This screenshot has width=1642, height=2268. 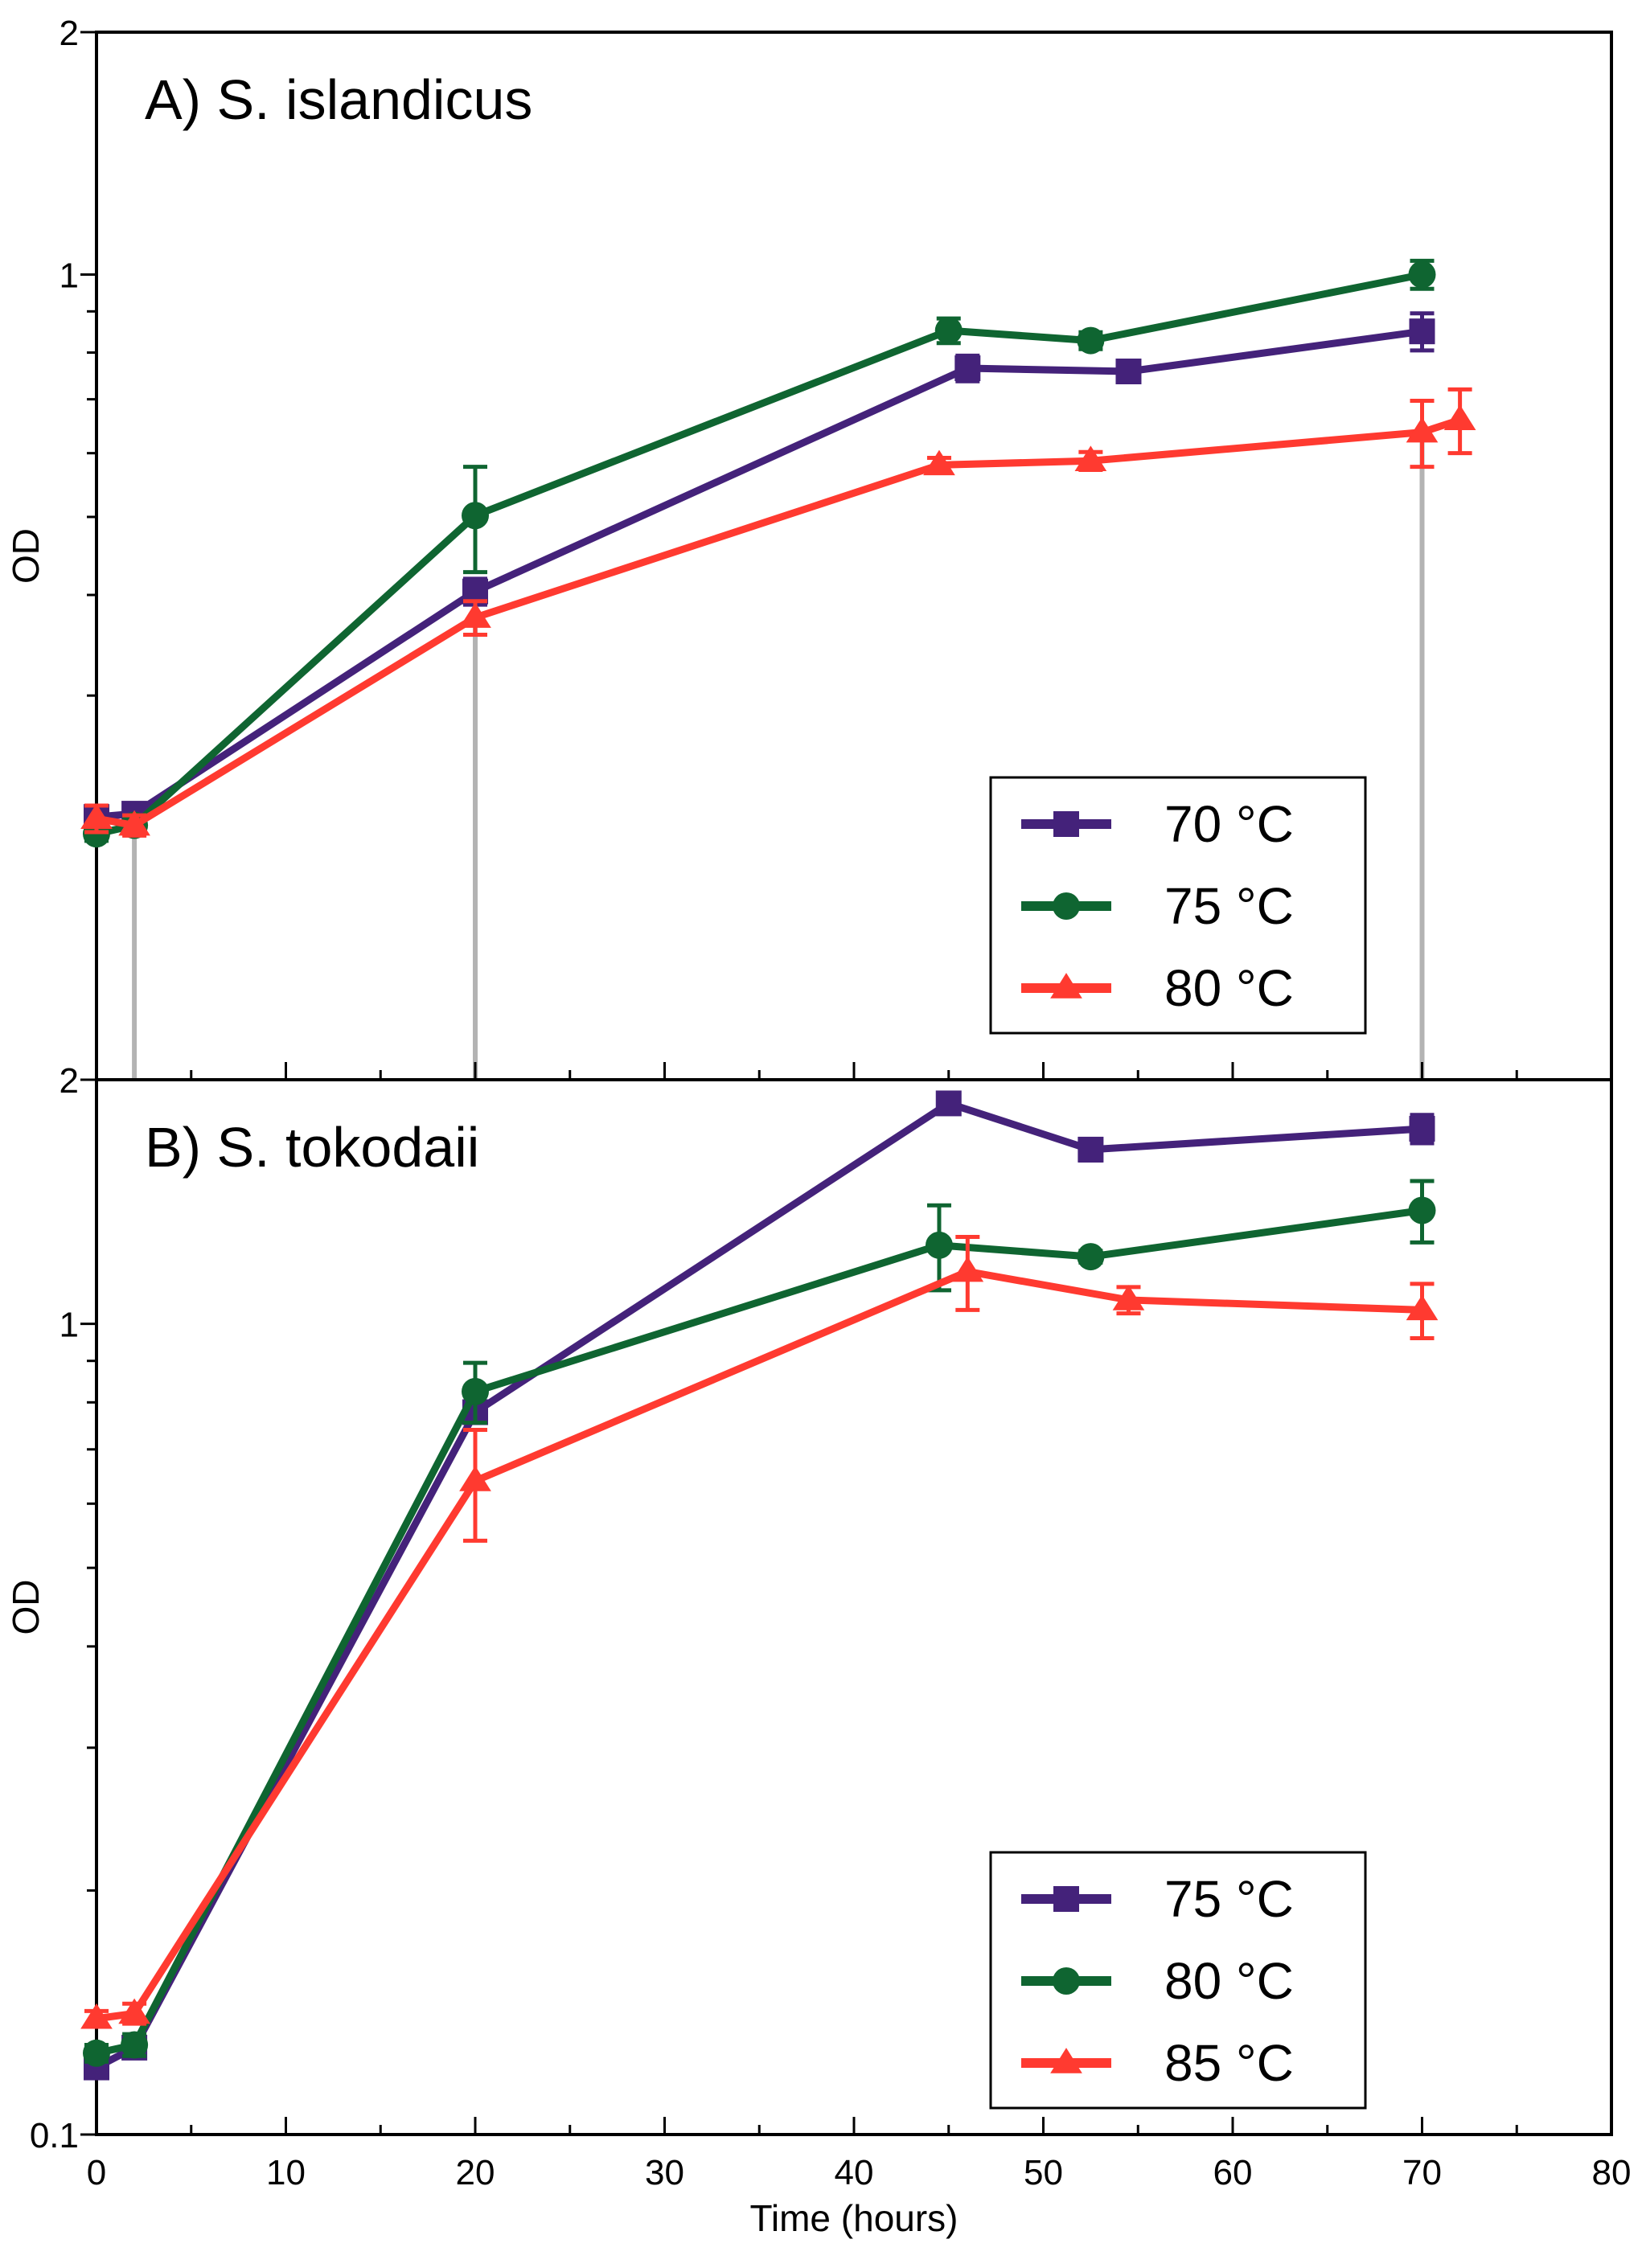 I want to click on legend-label: 85 °C, so click(x=1229, y=2063).